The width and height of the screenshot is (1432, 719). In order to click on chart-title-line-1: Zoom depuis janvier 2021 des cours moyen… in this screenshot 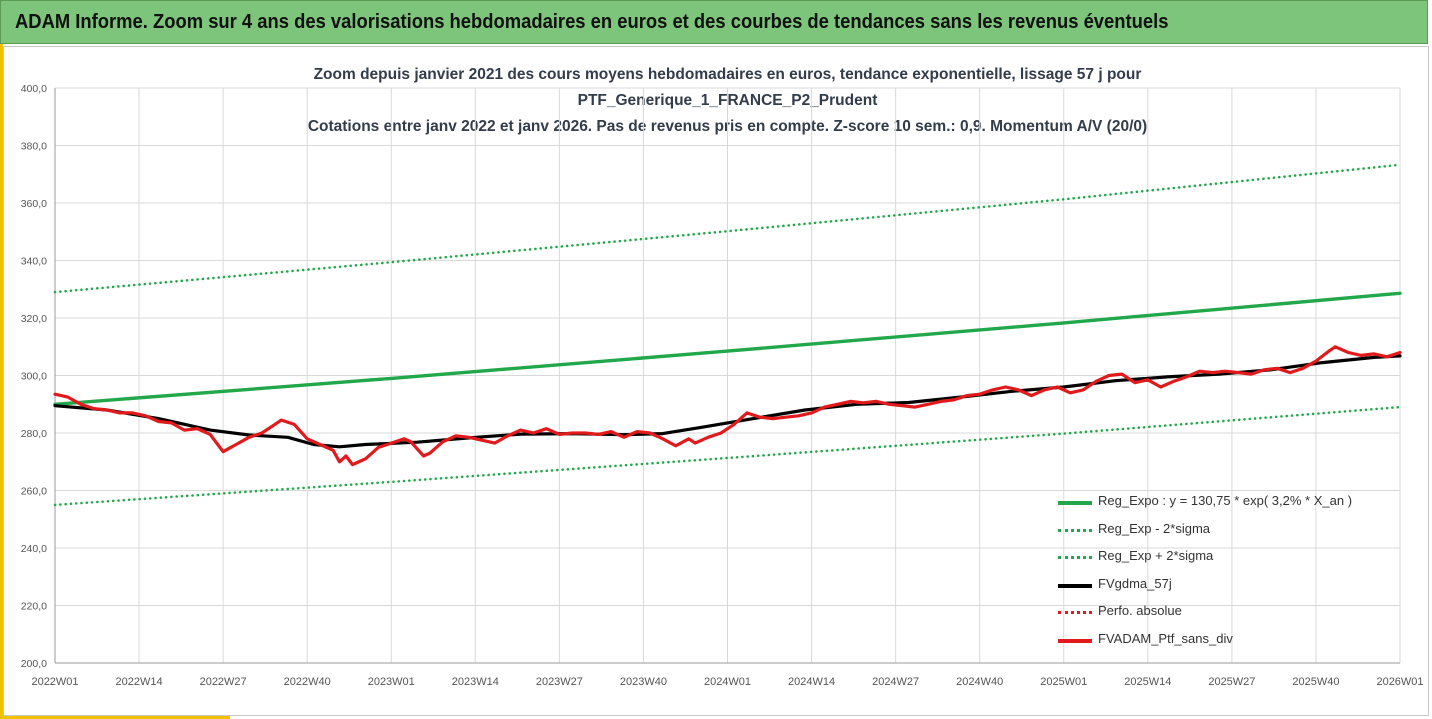, I will do `click(727, 74)`.